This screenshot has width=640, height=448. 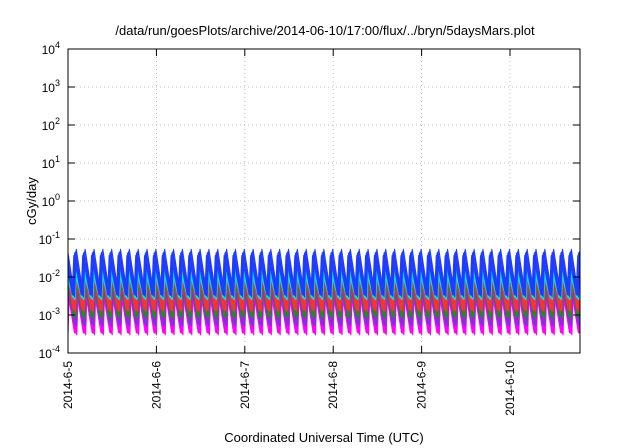 What do you see at coordinates (49, 352) in the screenshot?
I see `y-tick-label: 10⁻⁴` at bounding box center [49, 352].